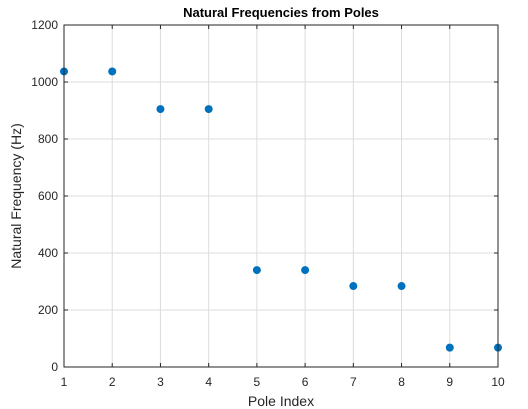  Describe the element at coordinates (401, 382) in the screenshot. I see `x-tick-label: 8` at that location.